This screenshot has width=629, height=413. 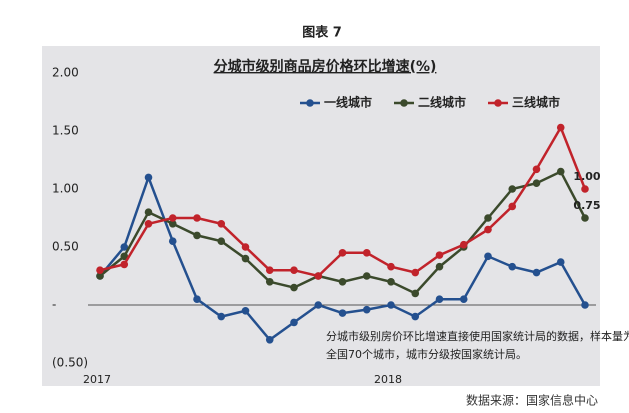 What do you see at coordinates (536, 102) in the screenshot?
I see `legend-label: 三线城市` at bounding box center [536, 102].